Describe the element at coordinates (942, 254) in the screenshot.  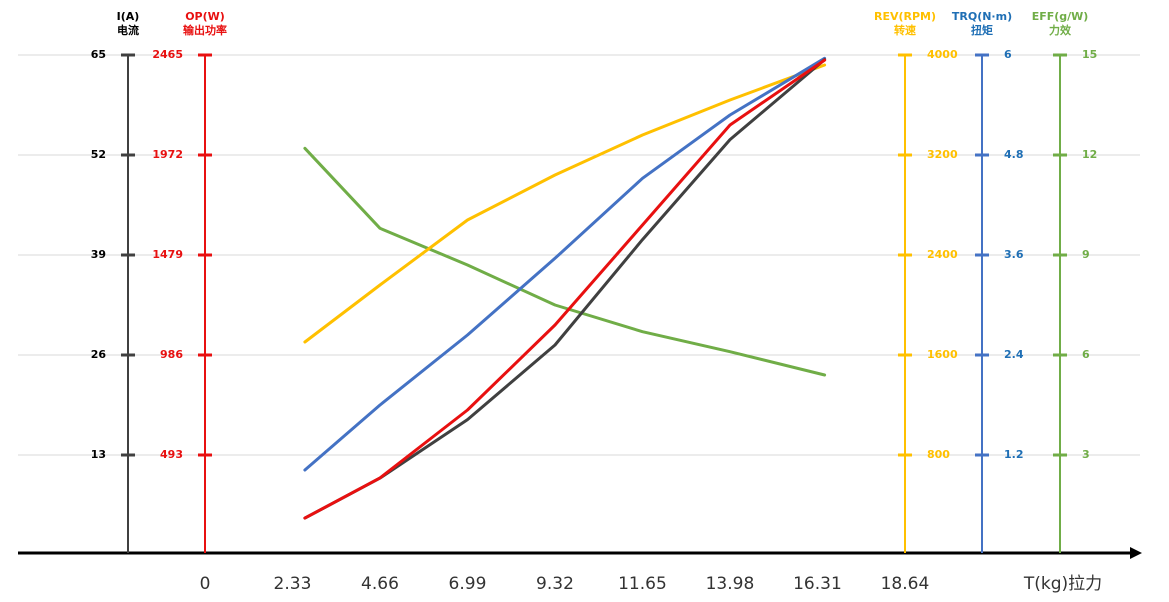
I see `y-tick-label: 2400` at that location.